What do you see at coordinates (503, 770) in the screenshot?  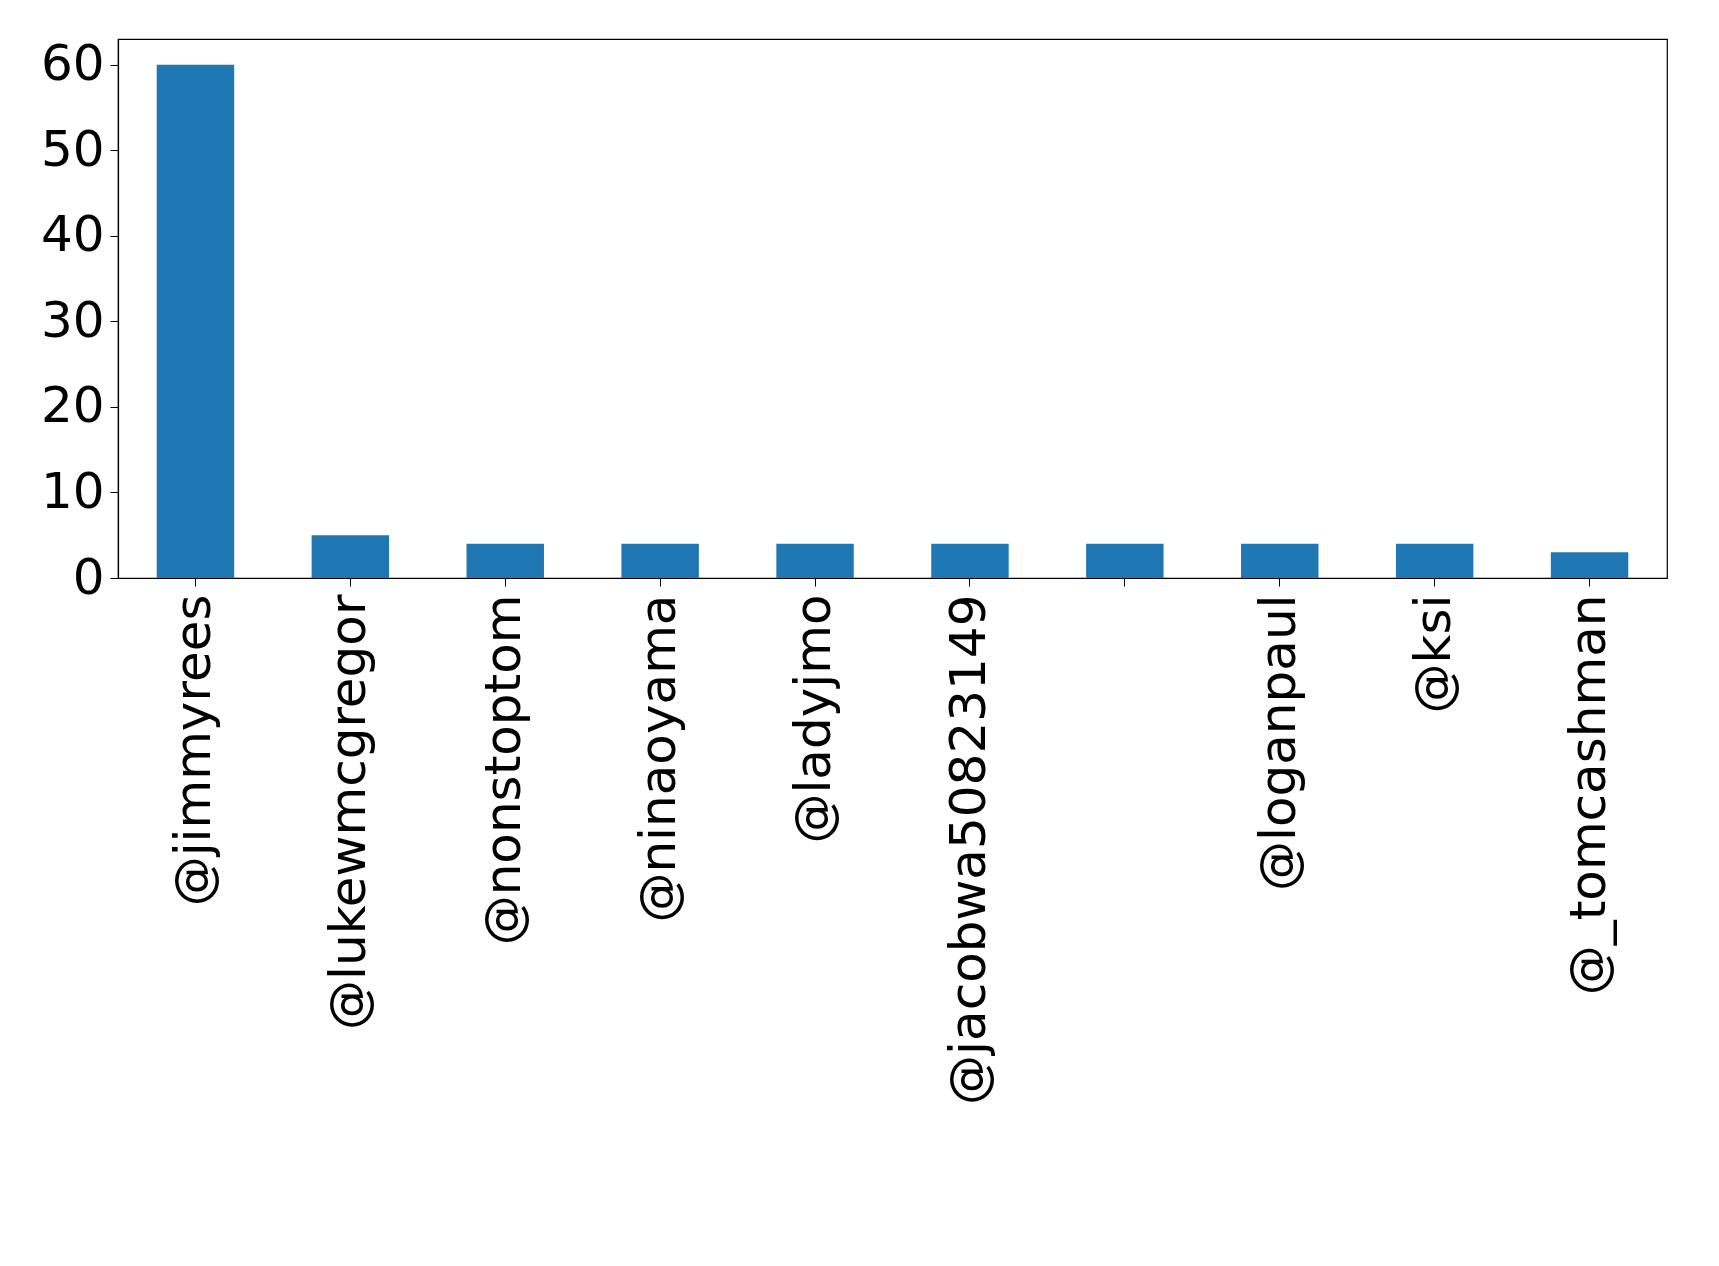 I see `x-tick-label: @nonstoptom` at bounding box center [503, 770].